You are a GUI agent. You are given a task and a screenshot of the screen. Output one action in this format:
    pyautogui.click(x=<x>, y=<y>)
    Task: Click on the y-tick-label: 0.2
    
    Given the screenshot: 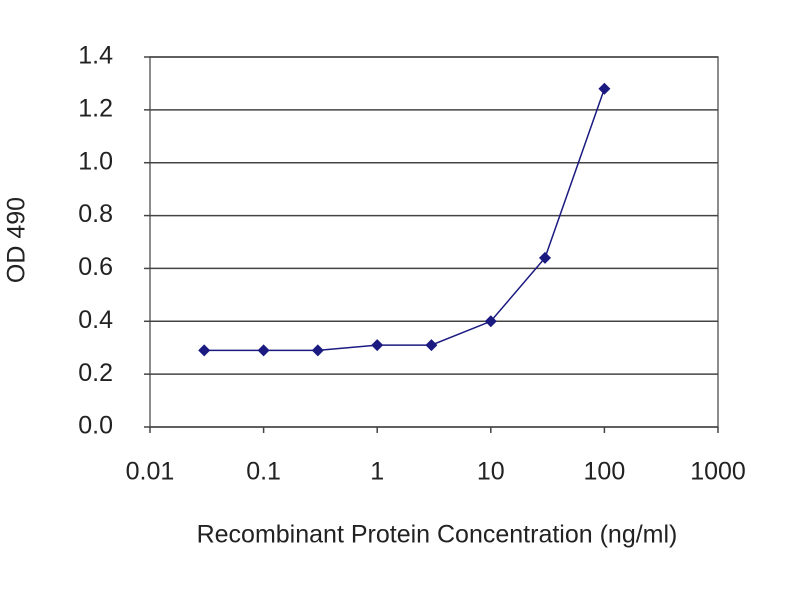 What is the action you would take?
    pyautogui.click(x=95, y=373)
    